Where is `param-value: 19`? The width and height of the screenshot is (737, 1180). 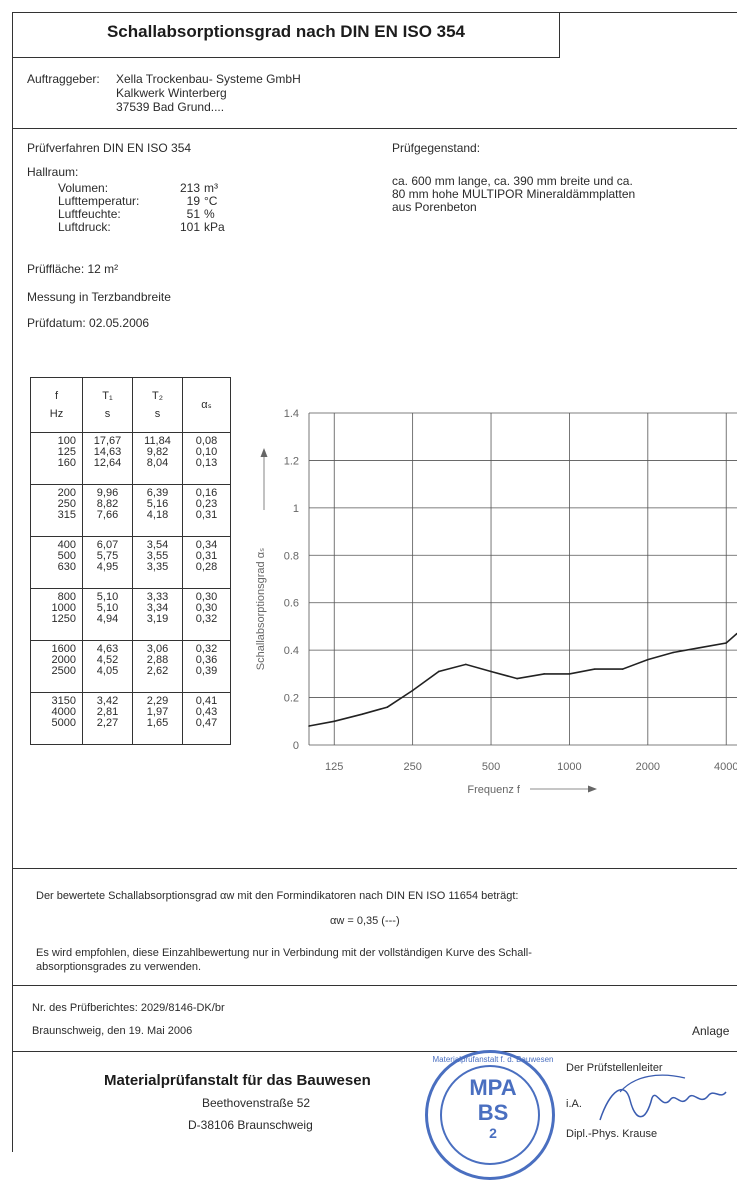 param-value: 19 is located at coordinates (193, 201).